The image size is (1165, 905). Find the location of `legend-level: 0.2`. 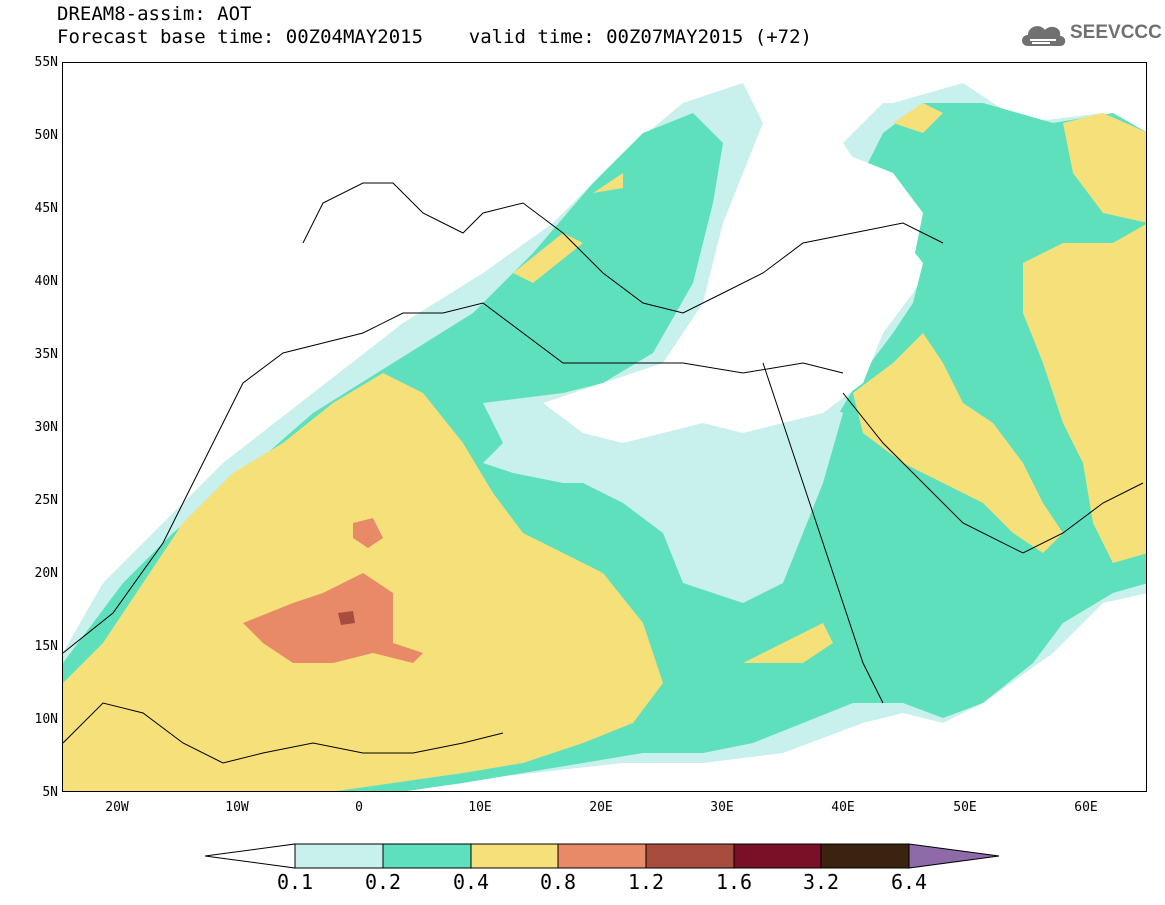

legend-level: 0.2 is located at coordinates (383, 882).